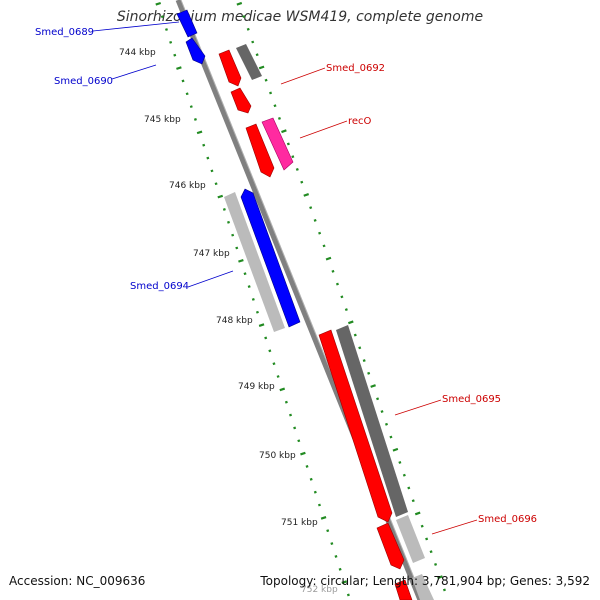 This screenshot has width=600, height=600. I want to click on gc-bar-next, so click(423, 587).